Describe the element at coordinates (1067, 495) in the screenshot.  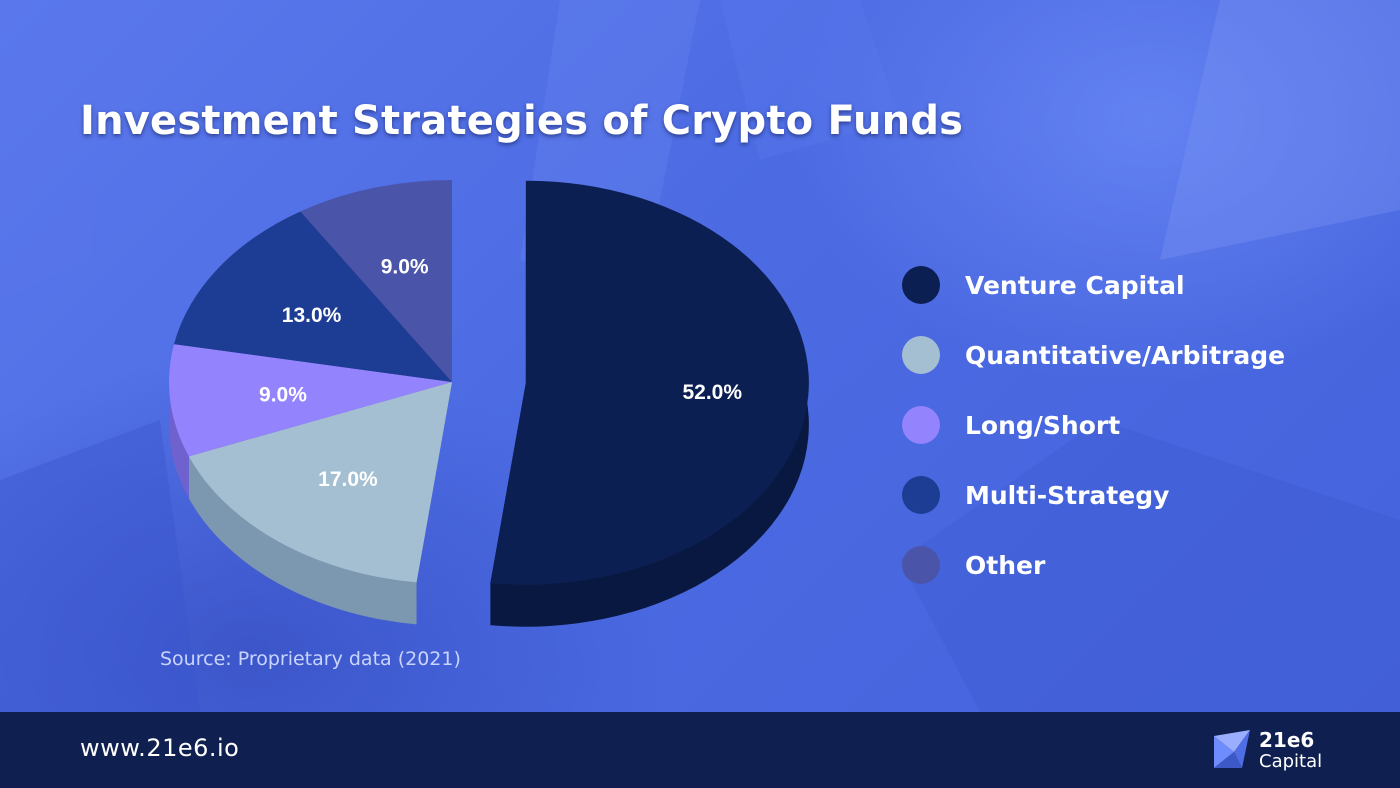
I see `legend-label-3: Multi-Strategy` at that location.